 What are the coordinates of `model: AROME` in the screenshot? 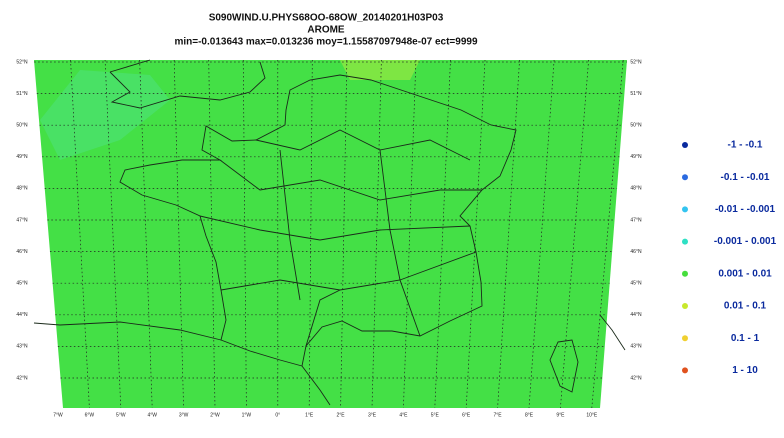 It's located at (326, 30).